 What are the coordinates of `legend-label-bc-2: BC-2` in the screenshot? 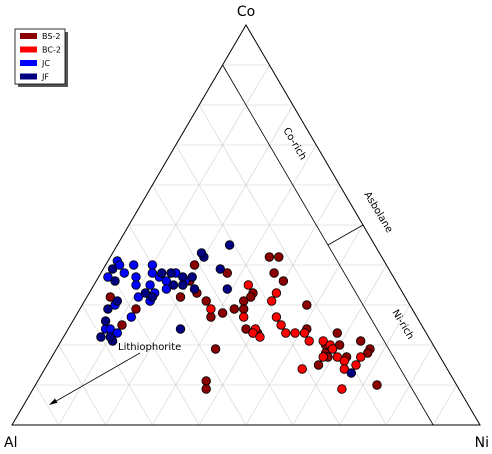 It's located at (51, 50).